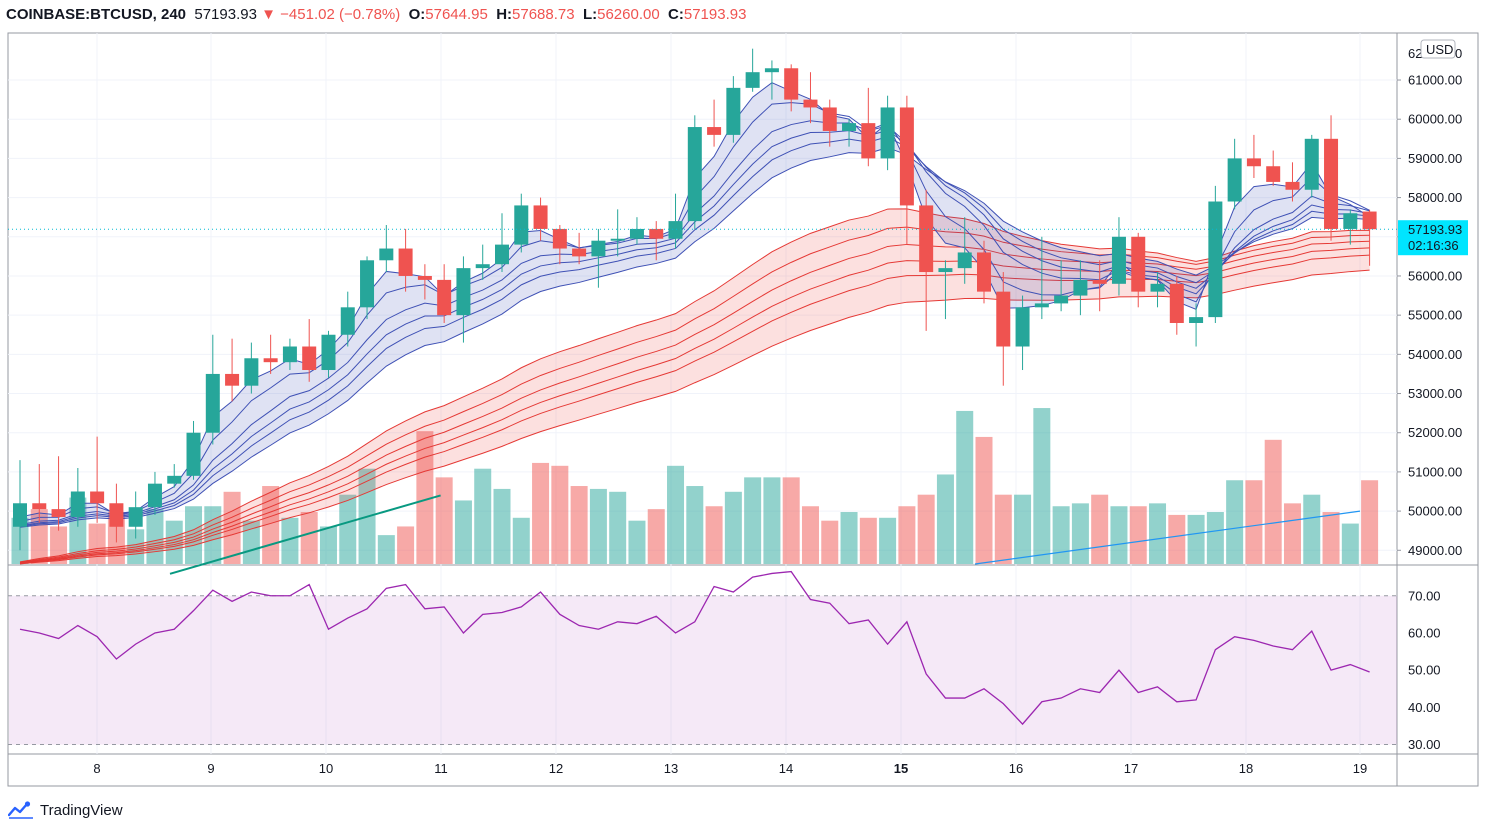 The image size is (1485, 832). What do you see at coordinates (1424, 744) in the screenshot?
I see `rsi-tick-label: 30.00` at bounding box center [1424, 744].